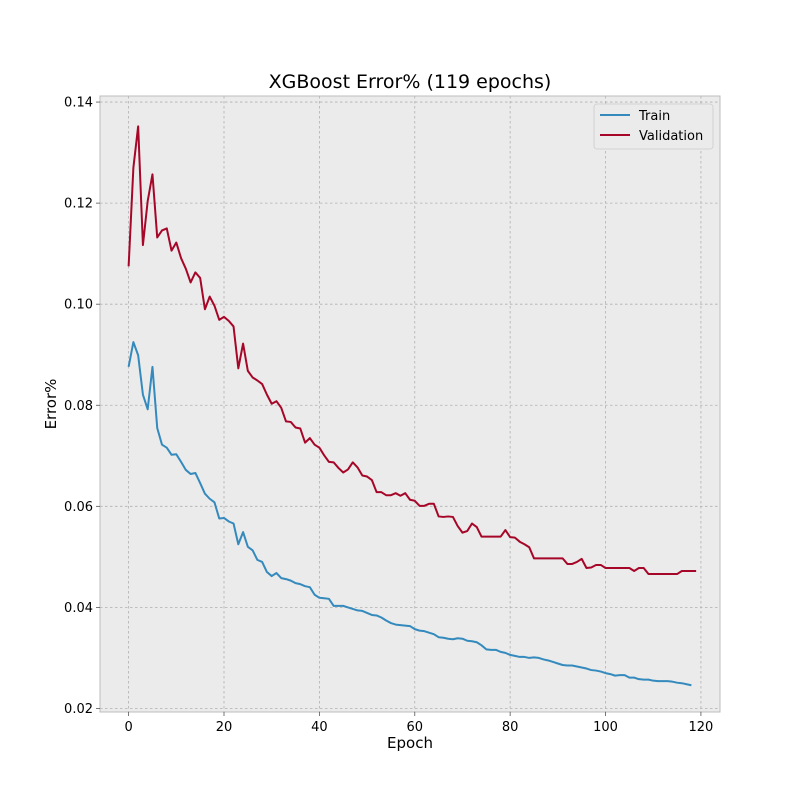 This screenshot has height=804, width=800. I want to click on x-axis-ticks: 0 20 40 60 80 100 120, so click(418, 723).